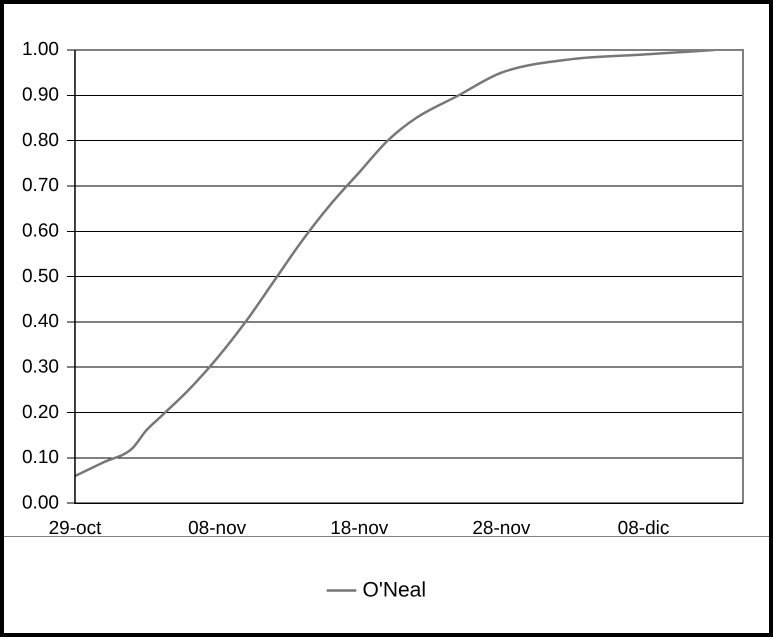  Describe the element at coordinates (501, 528) in the screenshot. I see `x-tick-label: 28-nov` at that location.